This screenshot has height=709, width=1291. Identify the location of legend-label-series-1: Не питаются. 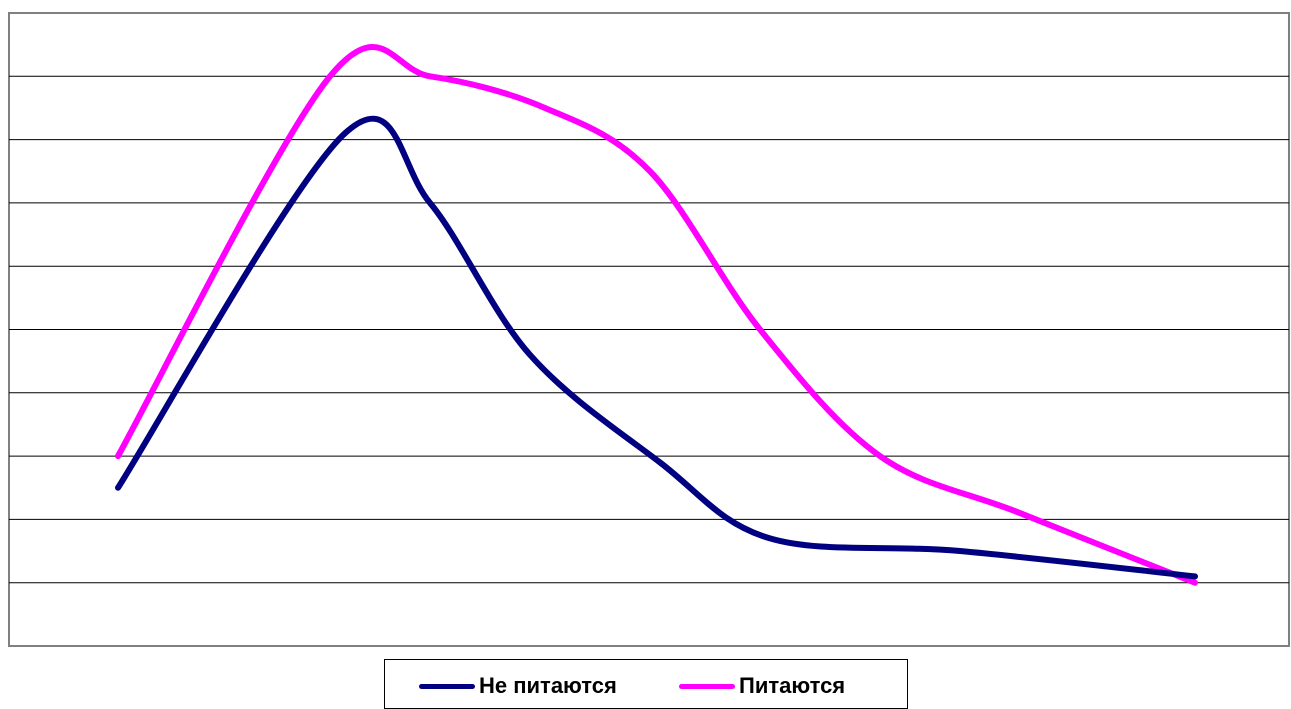
(548, 685).